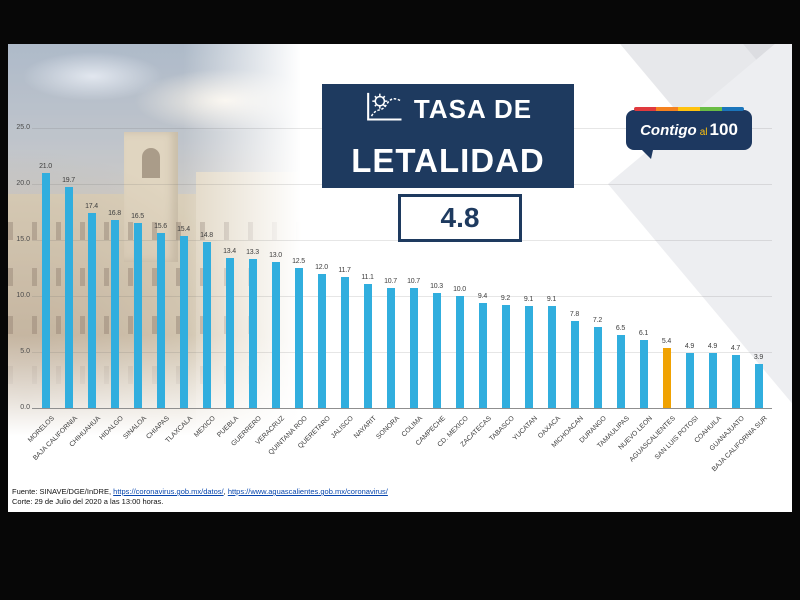 The height and width of the screenshot is (600, 800). I want to click on bar-quintana-roo, so click(298, 338).